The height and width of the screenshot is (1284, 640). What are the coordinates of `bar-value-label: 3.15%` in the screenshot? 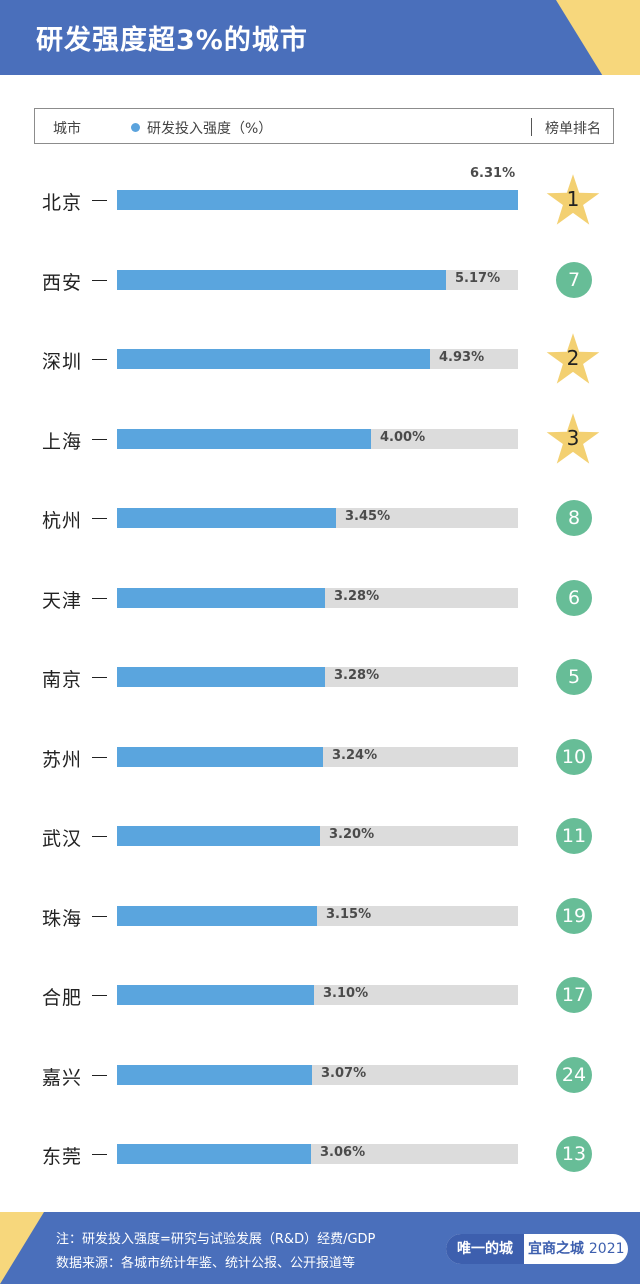 It's located at (349, 914).